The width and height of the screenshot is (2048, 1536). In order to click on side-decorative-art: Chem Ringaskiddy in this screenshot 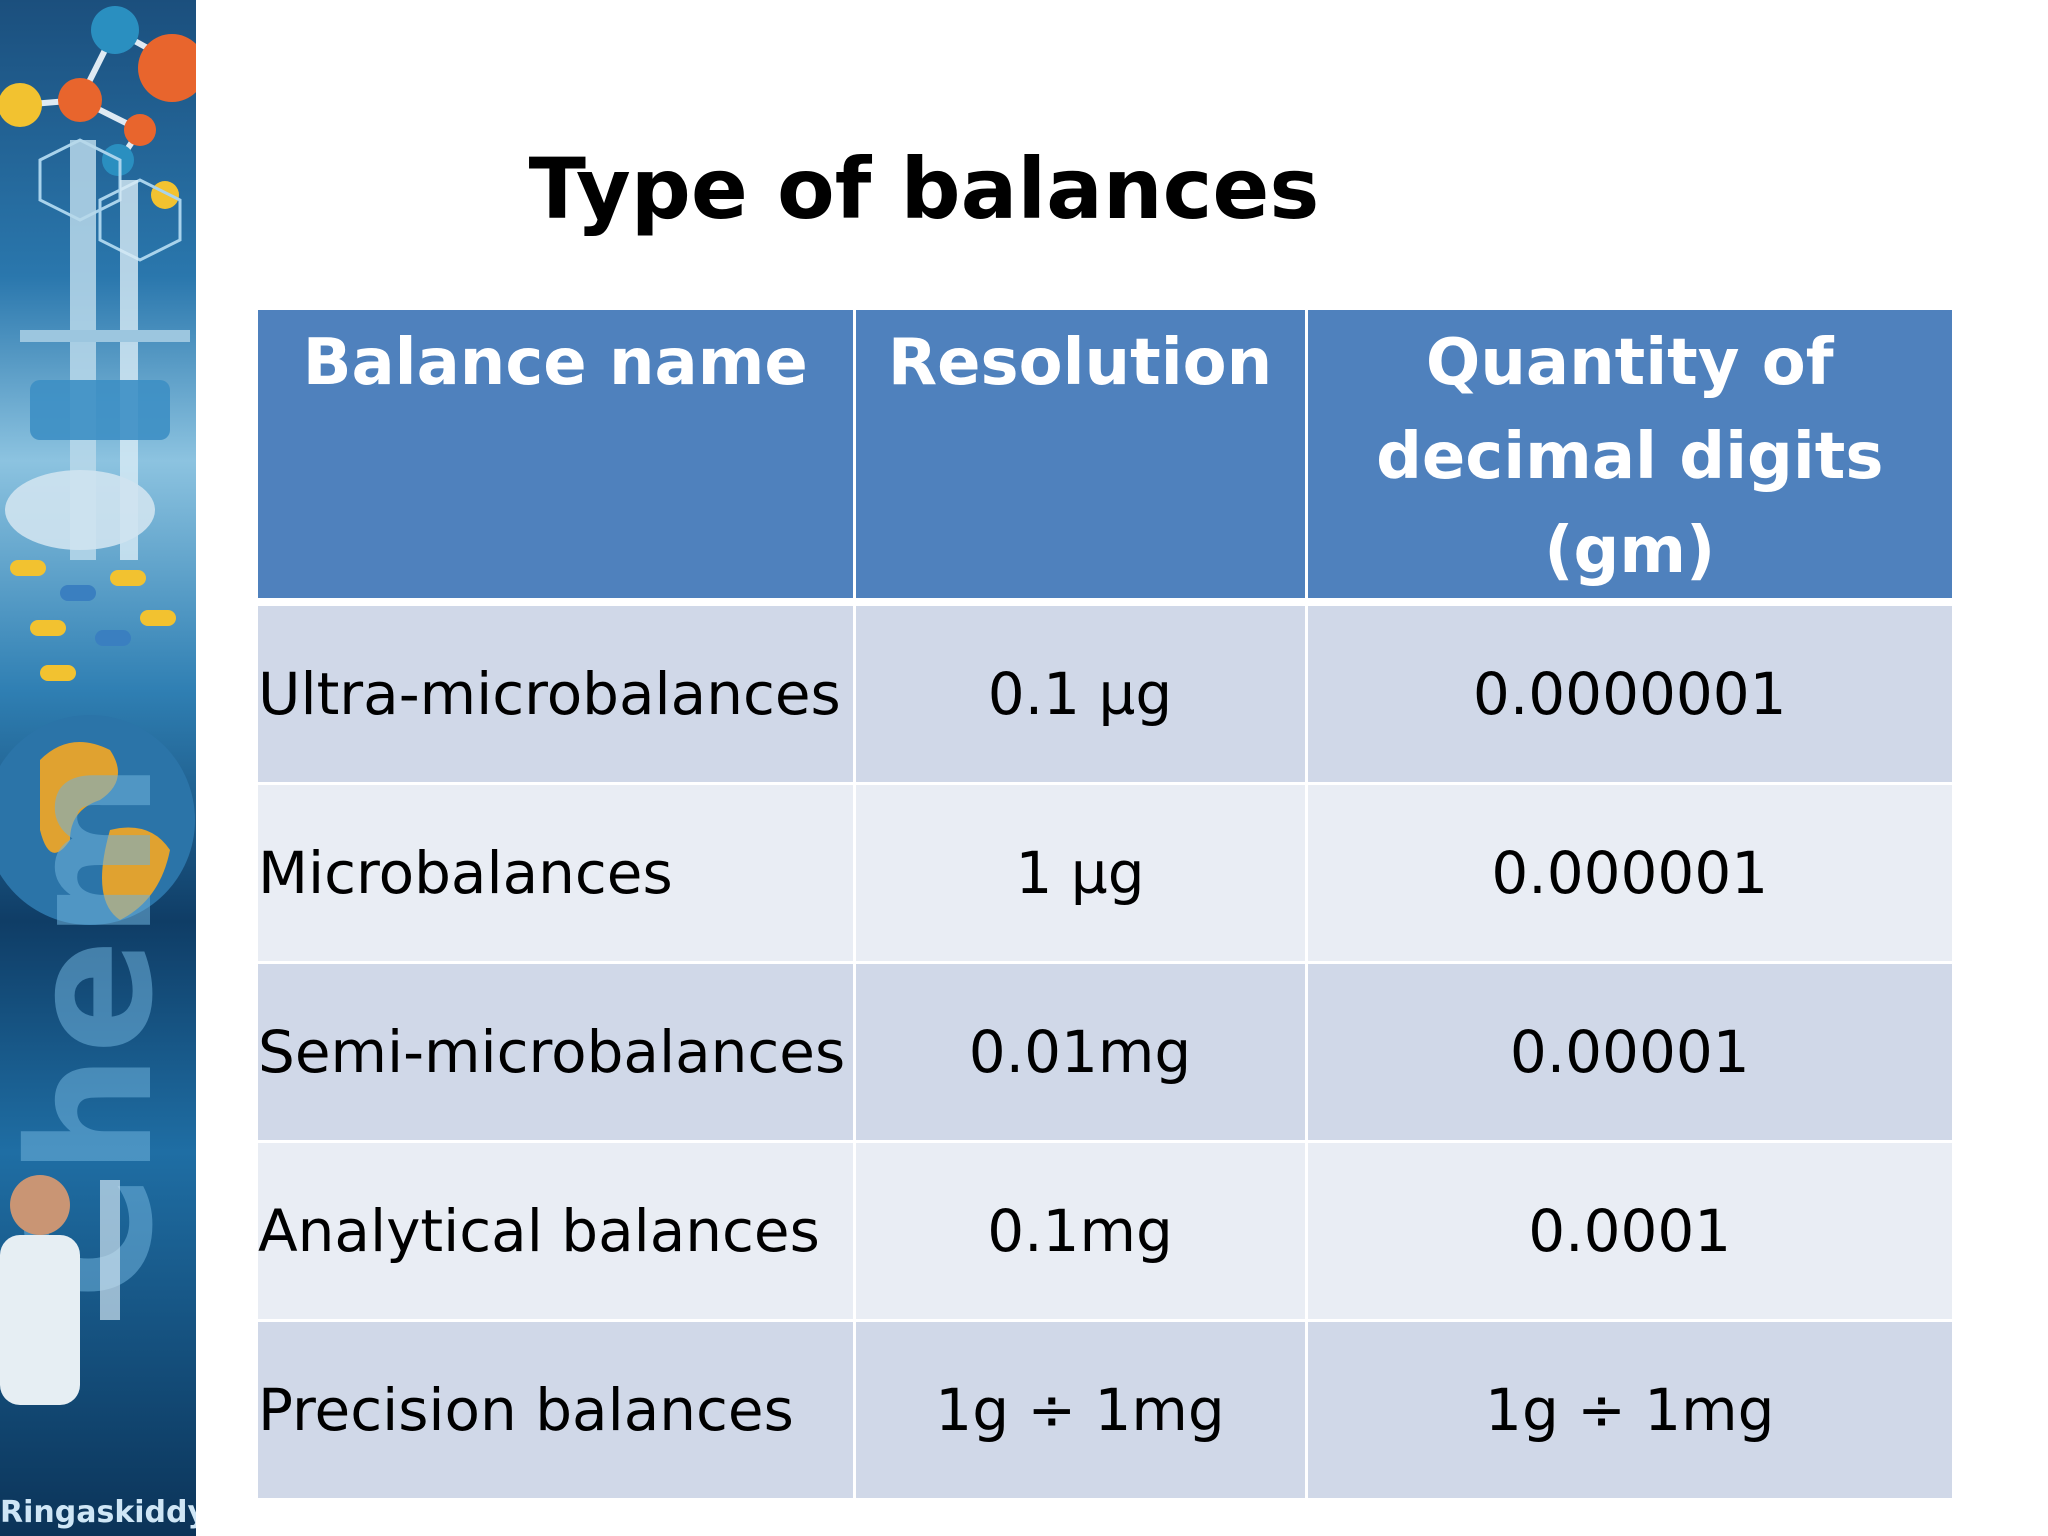, I will do `click(98, 768)`.